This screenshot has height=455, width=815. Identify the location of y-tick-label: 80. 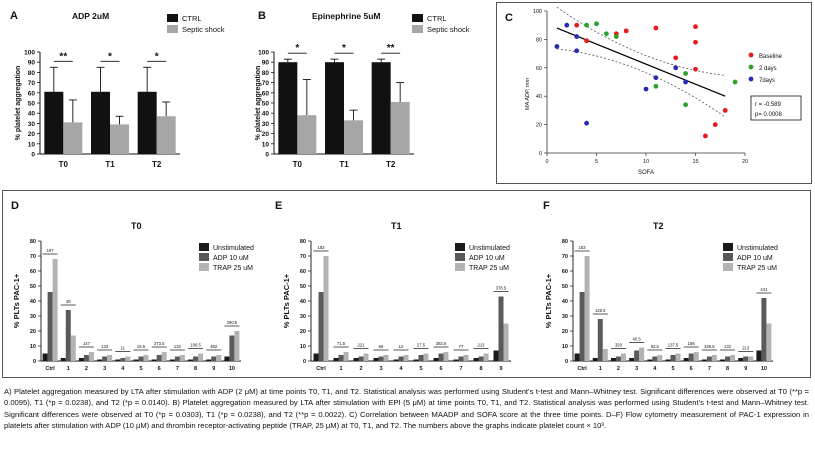
(565, 242).